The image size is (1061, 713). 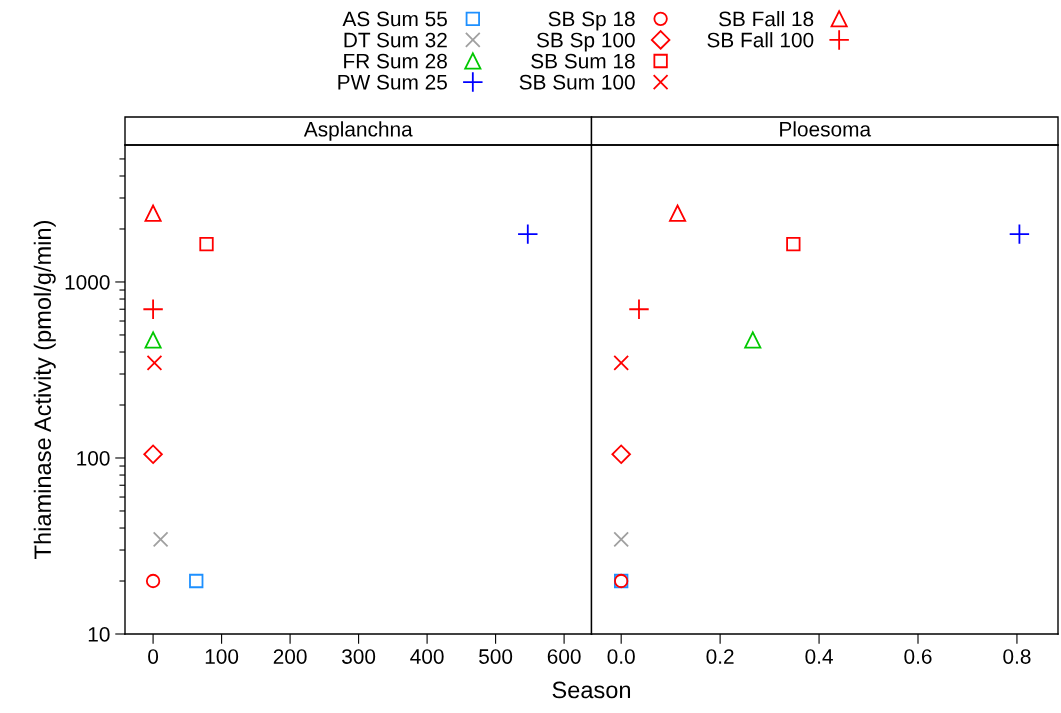 What do you see at coordinates (359, 656) in the screenshot?
I see `x-tick-label: 300` at bounding box center [359, 656].